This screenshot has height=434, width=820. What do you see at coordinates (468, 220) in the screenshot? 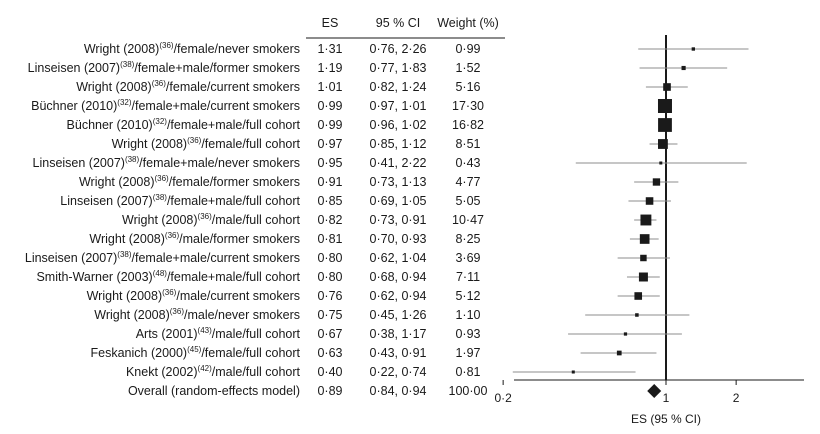
I see `study-weight: 10·47` at bounding box center [468, 220].